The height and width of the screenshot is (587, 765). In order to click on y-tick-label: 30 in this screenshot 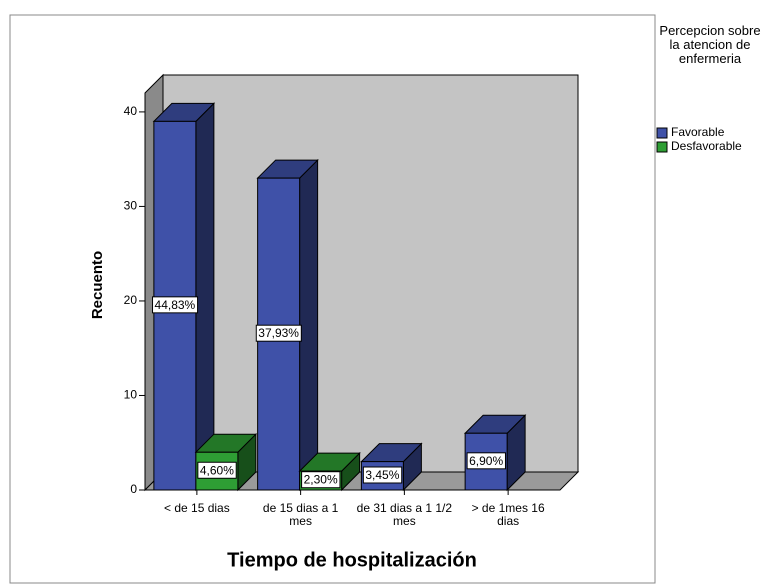, I will do `click(131, 206)`.